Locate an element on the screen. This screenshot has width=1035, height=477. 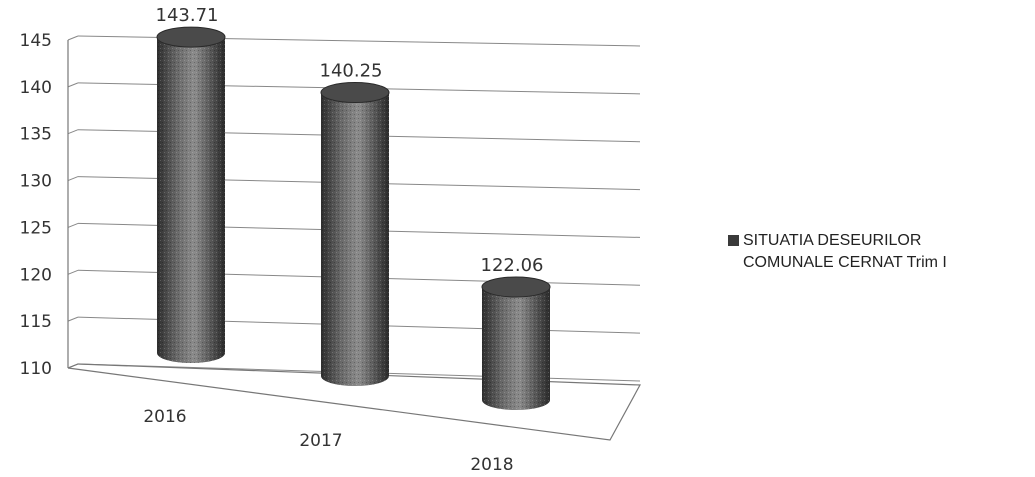
y-tick-label: 140 is located at coordinates (36, 88).